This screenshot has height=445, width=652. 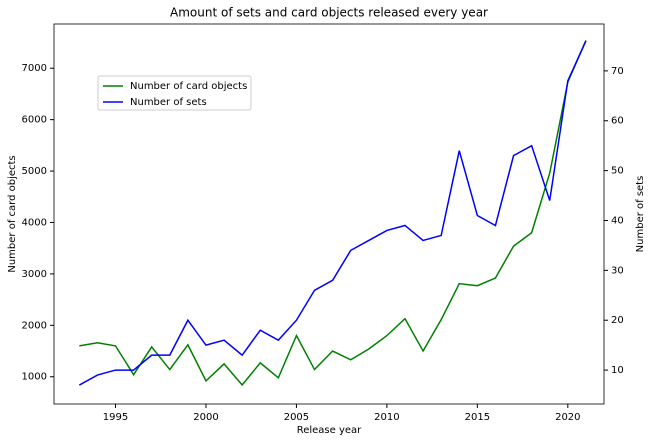 I want to click on legend-box, so click(x=174, y=93).